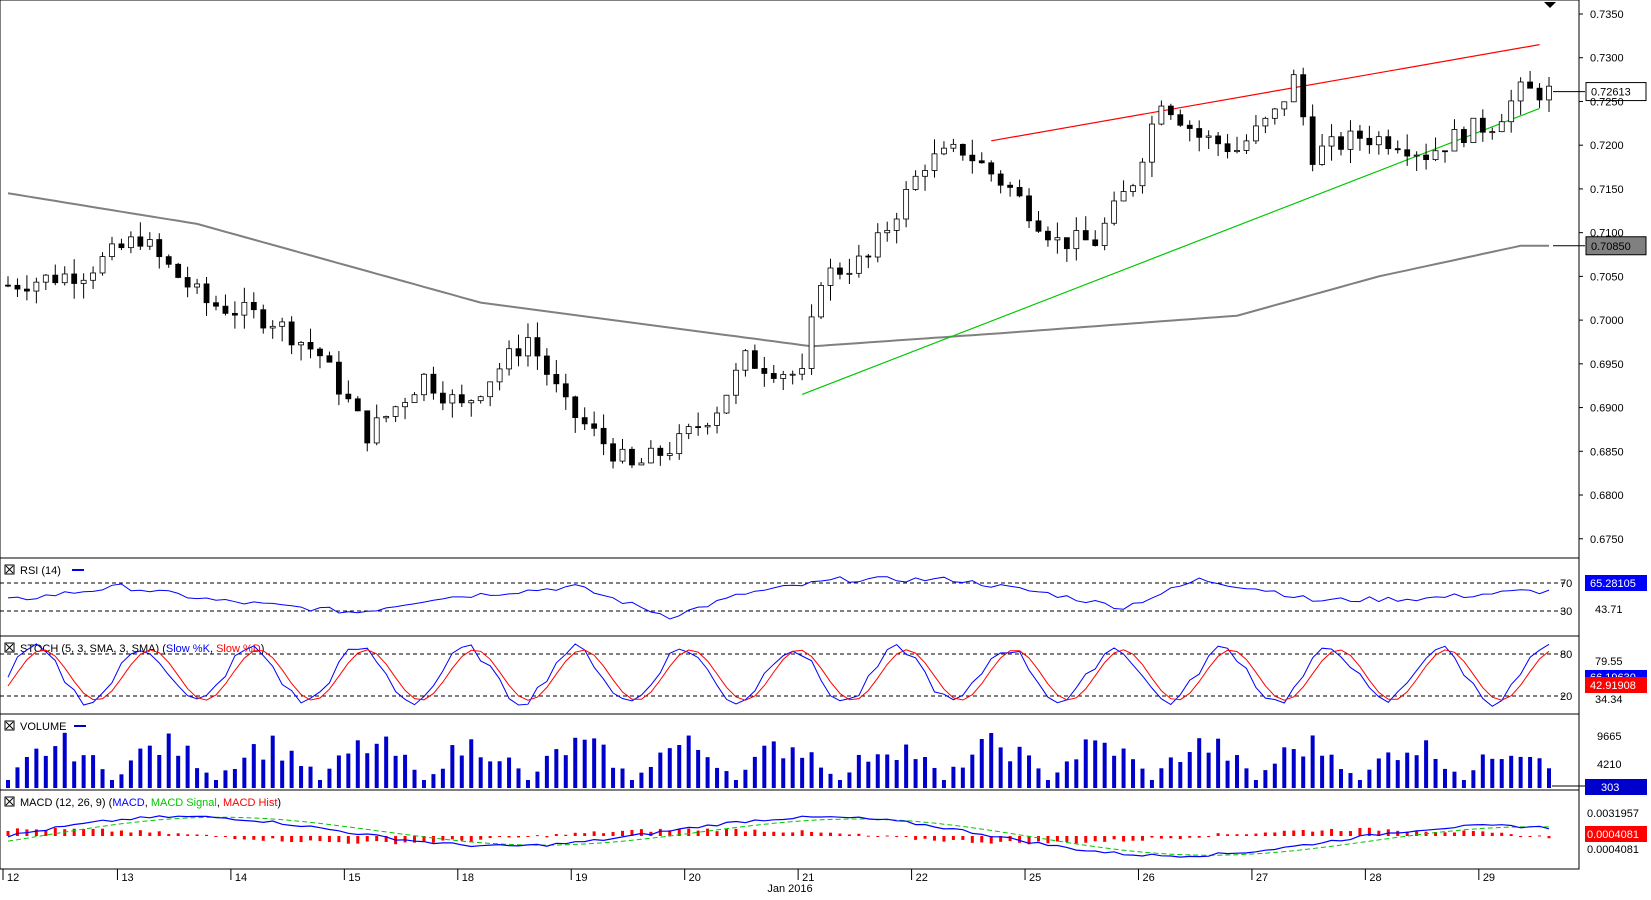 The image size is (1651, 900). Describe the element at coordinates (1035, 878) in the screenshot. I see `time-tick-label: 25` at that location.